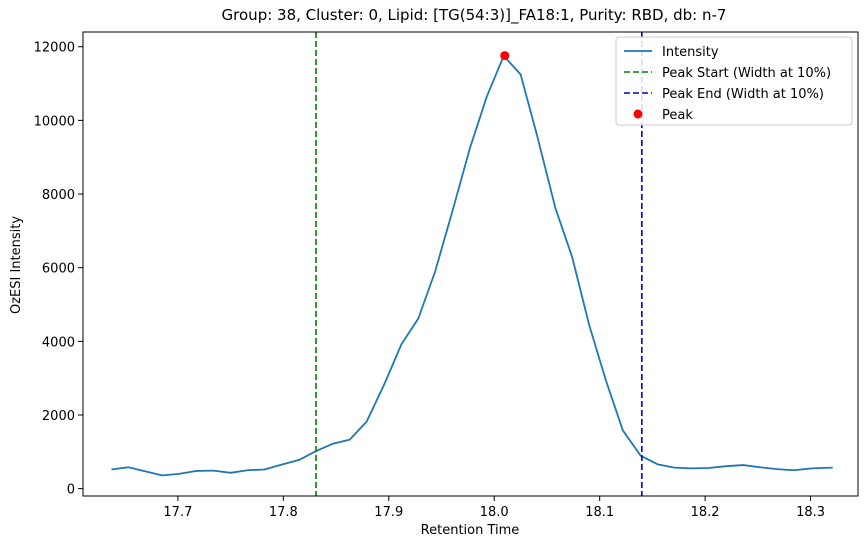 The image size is (868, 547). What do you see at coordinates (58, 269) in the screenshot?
I see `y-tick-label: 6000` at bounding box center [58, 269].